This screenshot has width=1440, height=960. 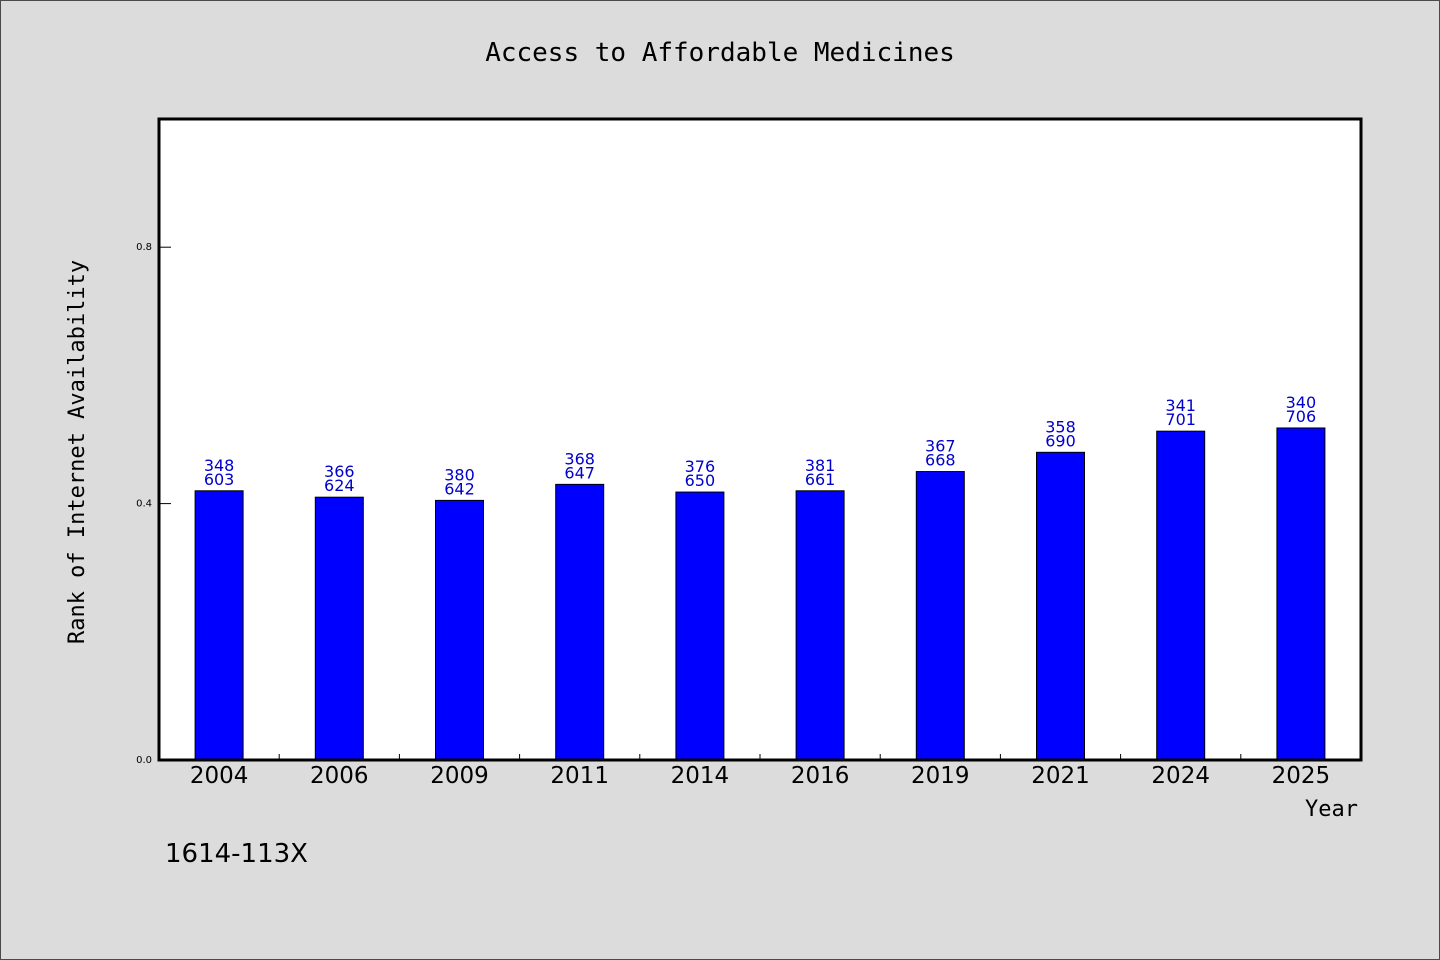 I want to click on bar-2014, so click(x=700, y=626).